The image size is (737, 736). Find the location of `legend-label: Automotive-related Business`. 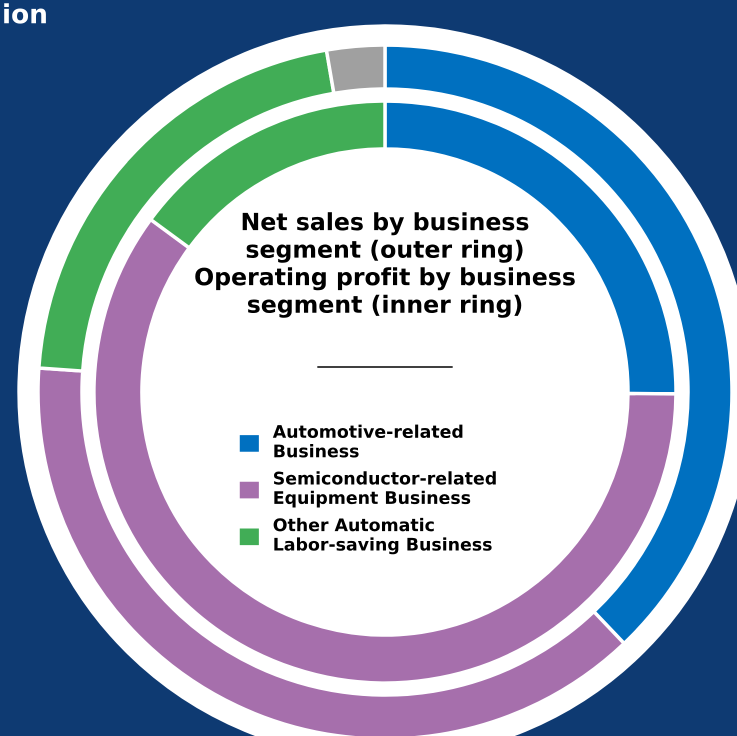

legend-label: Automotive-related Business is located at coordinates (367, 441).